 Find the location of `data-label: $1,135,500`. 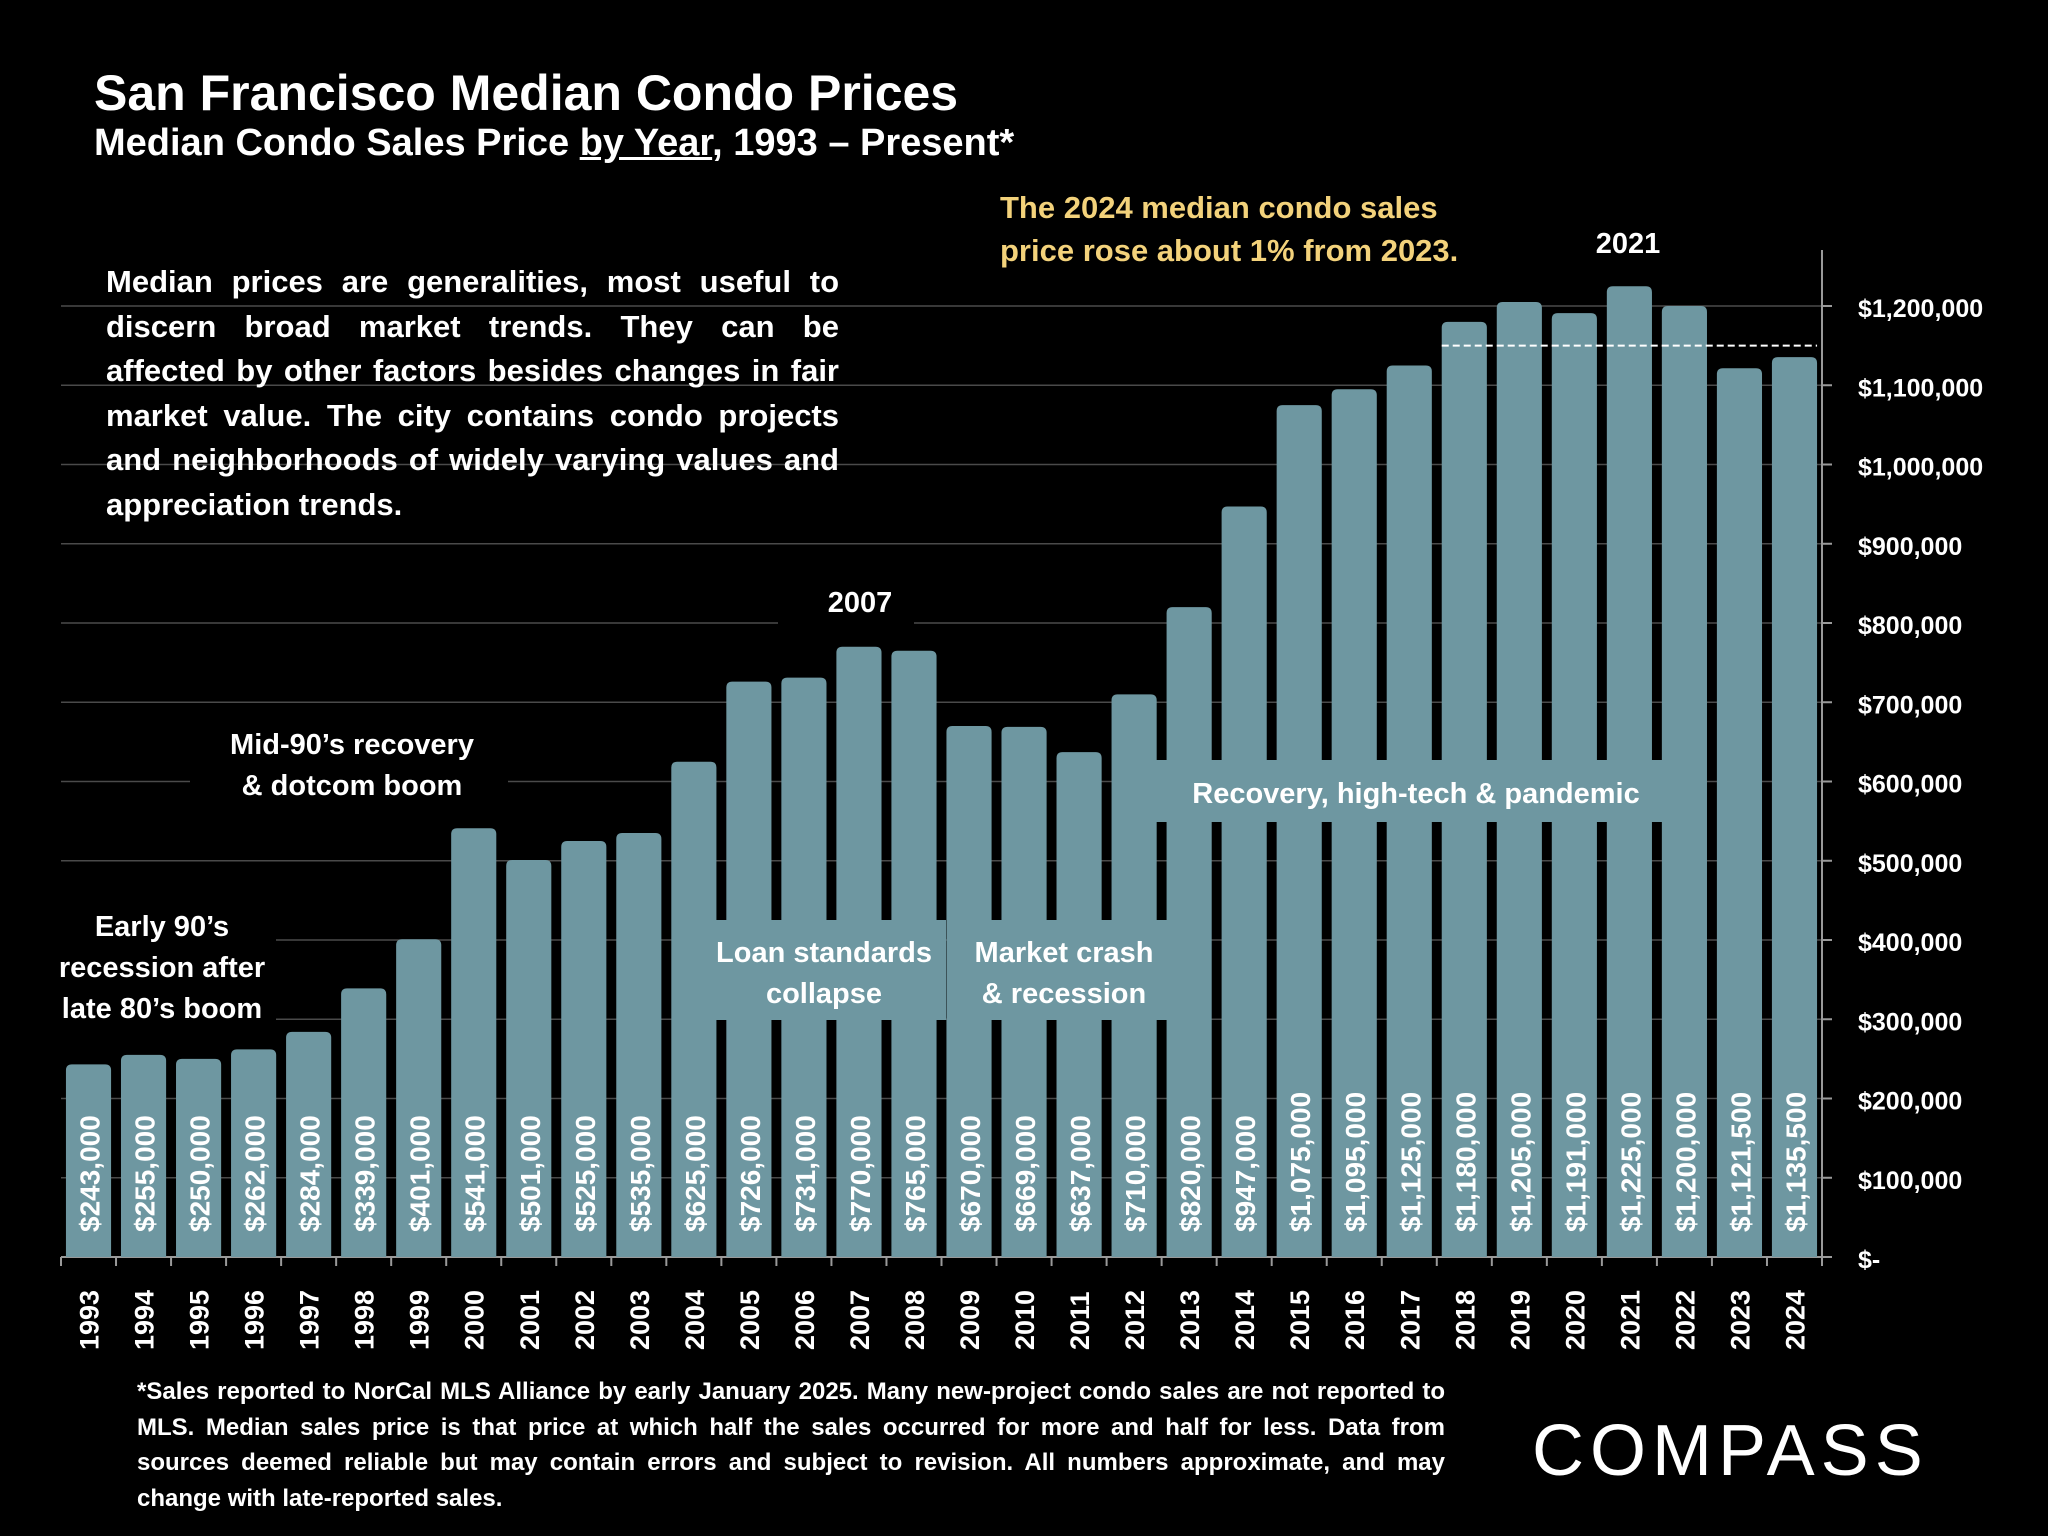

data-label: $1,135,500 is located at coordinates (1795, 1162).